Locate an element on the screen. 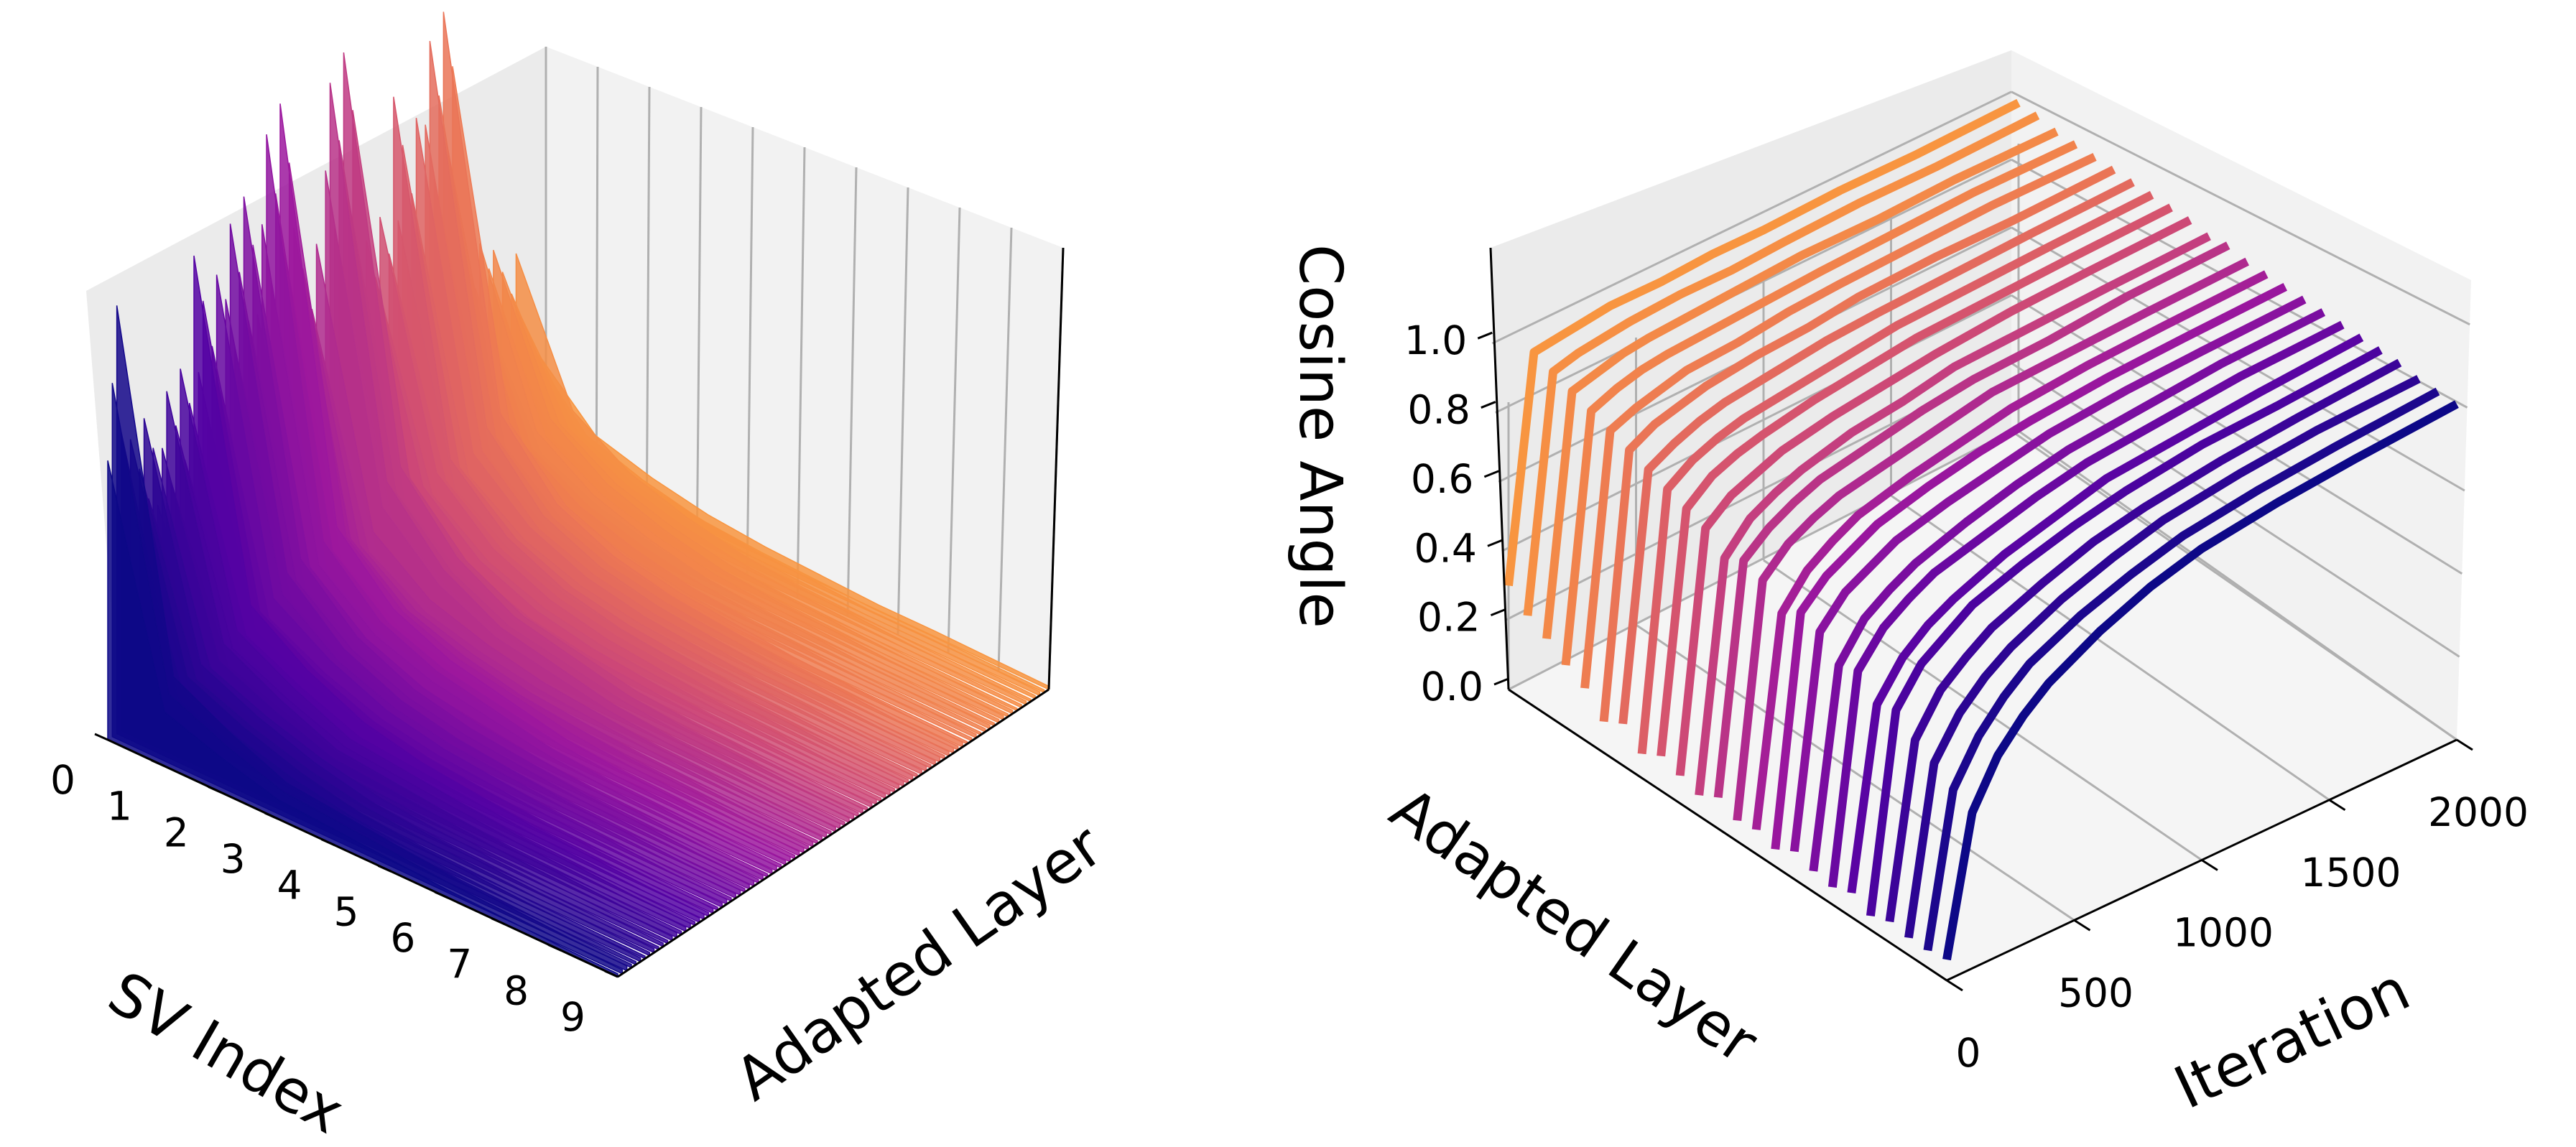  left-chart-x-tick-label: 8 is located at coordinates (516, 990).